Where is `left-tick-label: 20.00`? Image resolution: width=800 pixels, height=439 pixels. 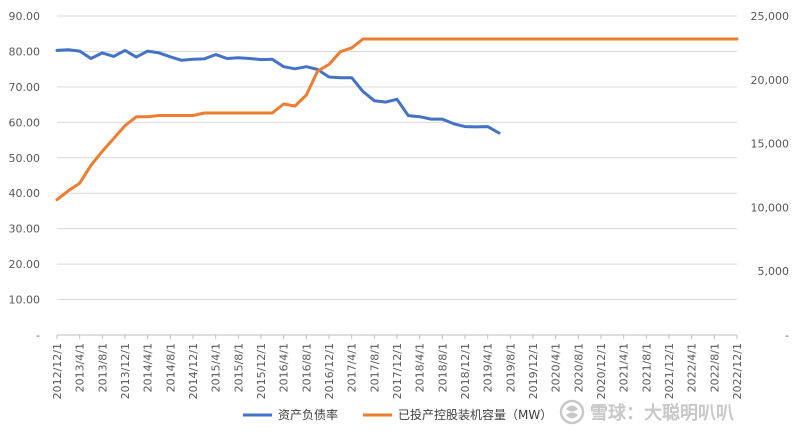 left-tick-label: 20.00 is located at coordinates (25, 264).